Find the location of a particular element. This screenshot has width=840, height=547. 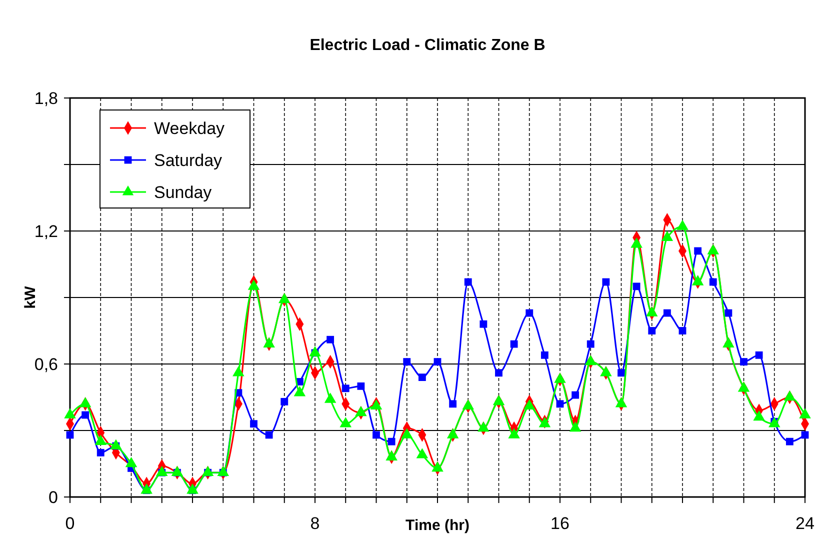

chart-title: Electric Load - Climatic Zone B is located at coordinates (428, 45).